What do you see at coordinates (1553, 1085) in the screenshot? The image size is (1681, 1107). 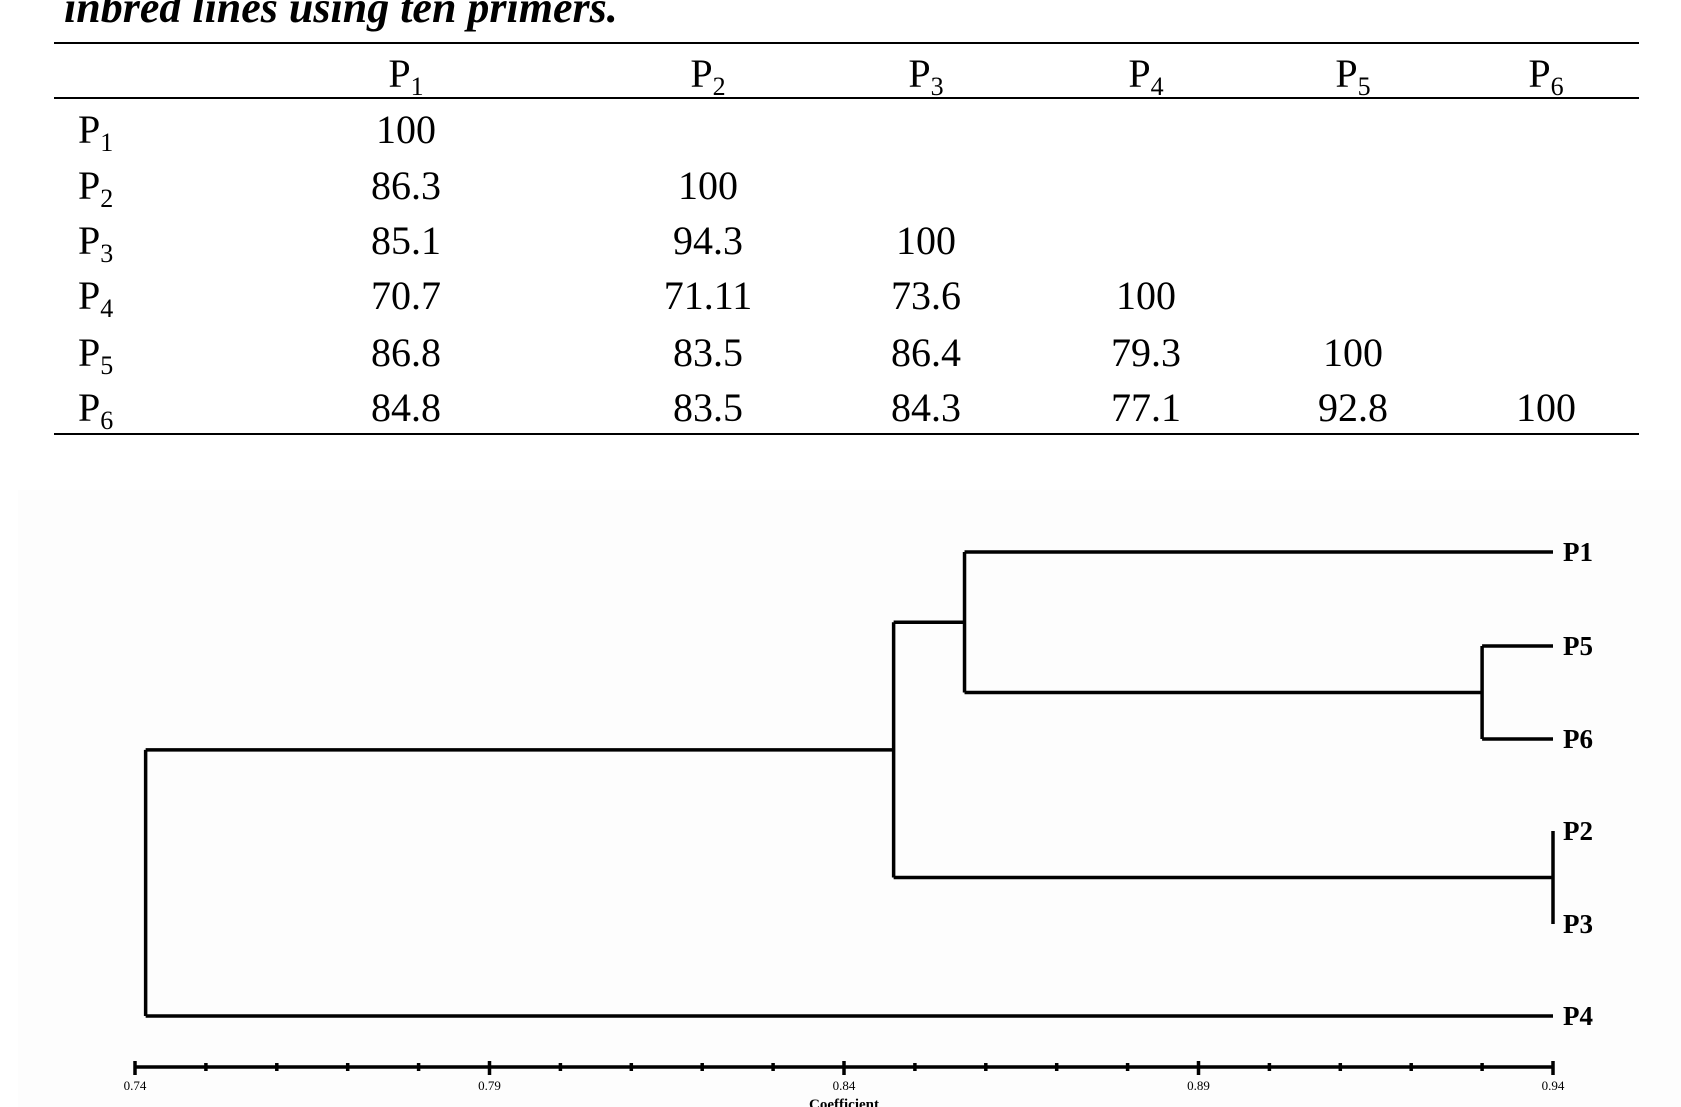 I see `x-tick-label: 0.94` at bounding box center [1553, 1085].